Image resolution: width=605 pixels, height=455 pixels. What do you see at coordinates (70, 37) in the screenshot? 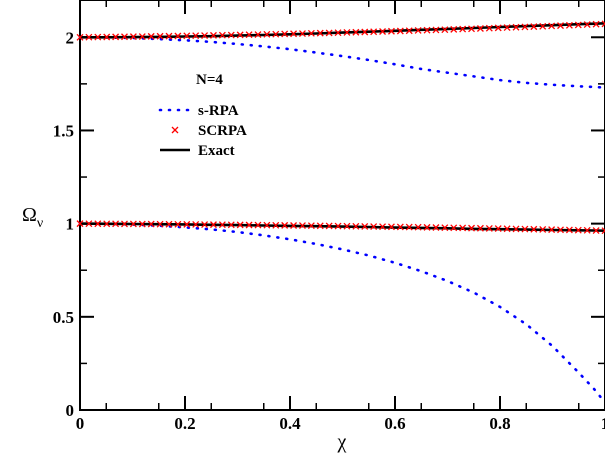
I see `y-tick-label: 2` at bounding box center [70, 37].